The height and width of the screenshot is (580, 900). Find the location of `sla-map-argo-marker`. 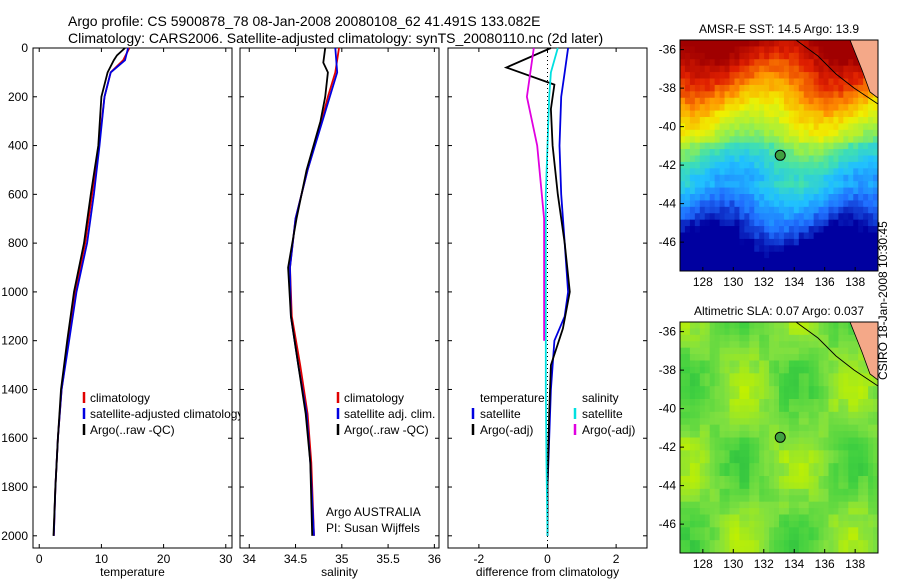

sla-map-argo-marker is located at coordinates (780, 437).